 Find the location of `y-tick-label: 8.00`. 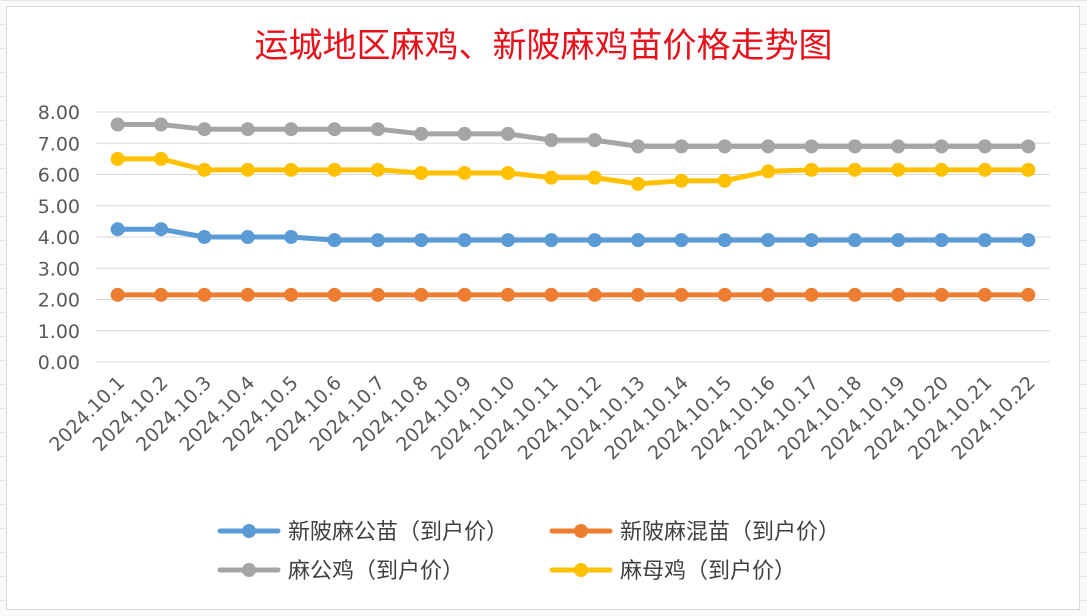

y-tick-label: 8.00 is located at coordinates (59, 113).